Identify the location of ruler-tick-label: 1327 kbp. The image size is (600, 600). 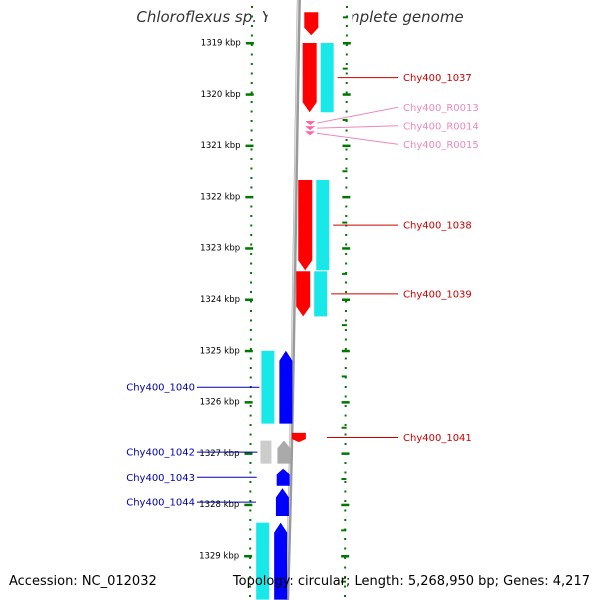
(219, 454).